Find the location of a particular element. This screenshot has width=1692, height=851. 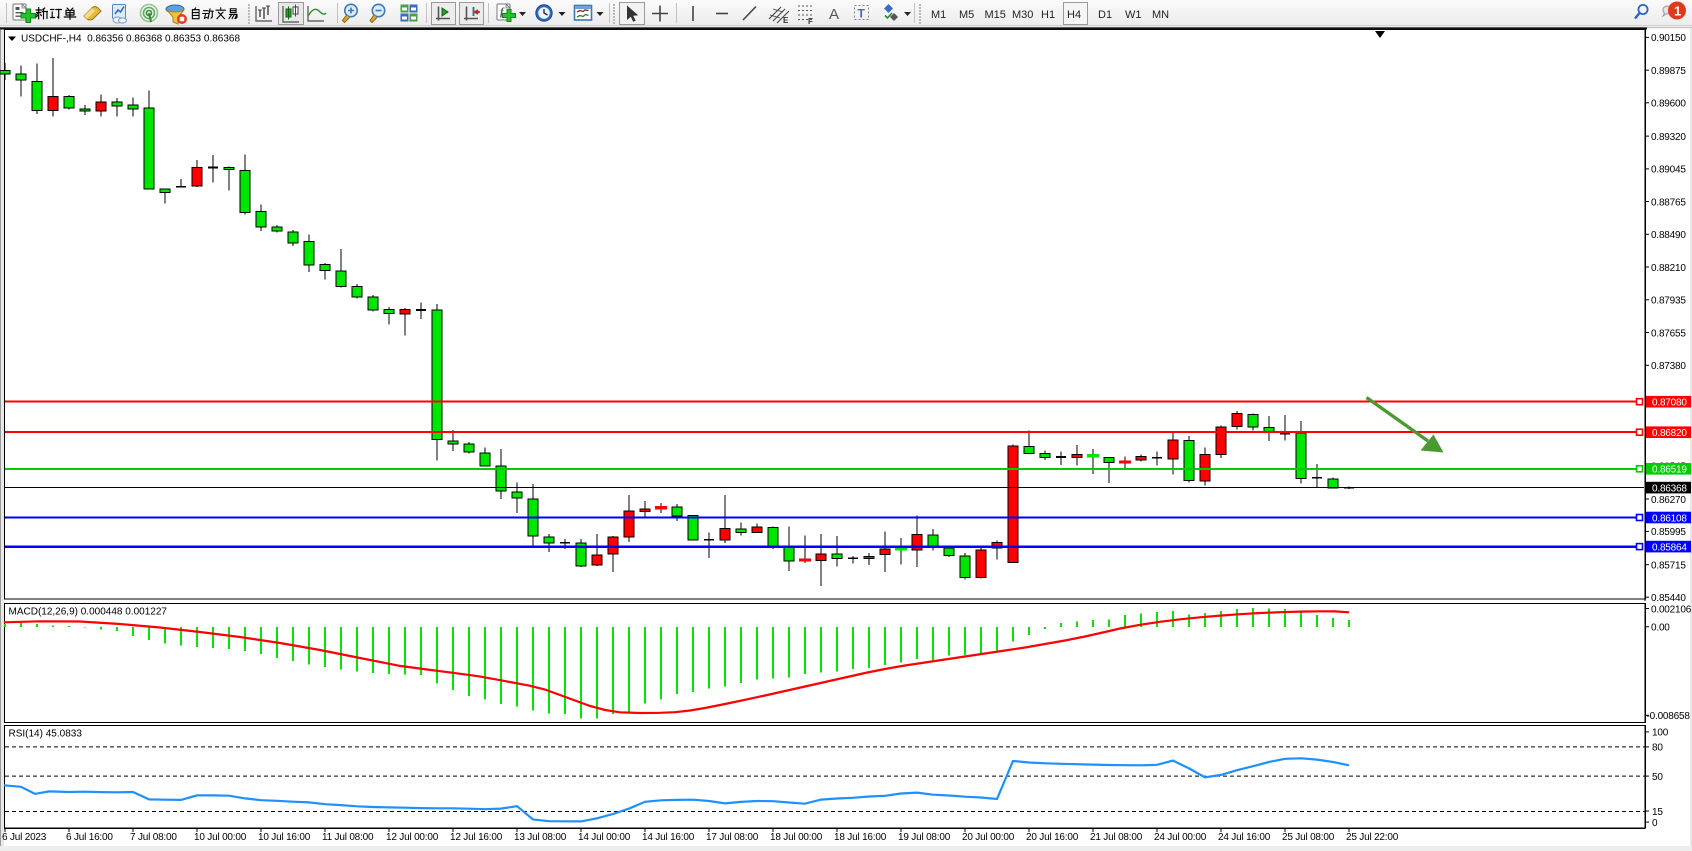

svg-text: 0.87655 is located at coordinates (1668, 333).